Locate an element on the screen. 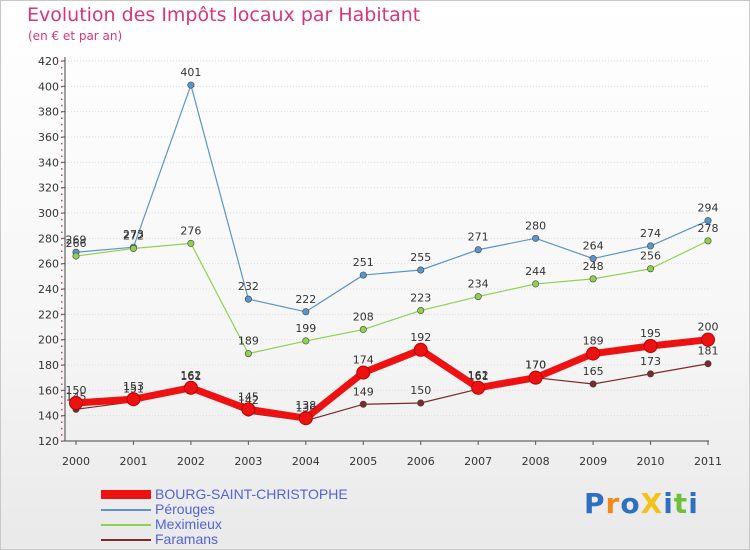 This screenshot has height=550, width=750. x-tick-label: 2004 is located at coordinates (306, 461).